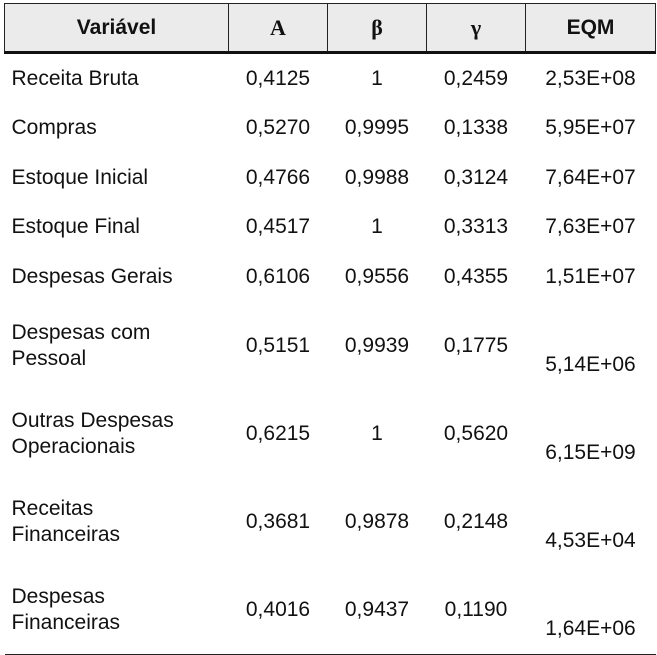  I want to click on value-cell: 1,51E+07, so click(590, 276).